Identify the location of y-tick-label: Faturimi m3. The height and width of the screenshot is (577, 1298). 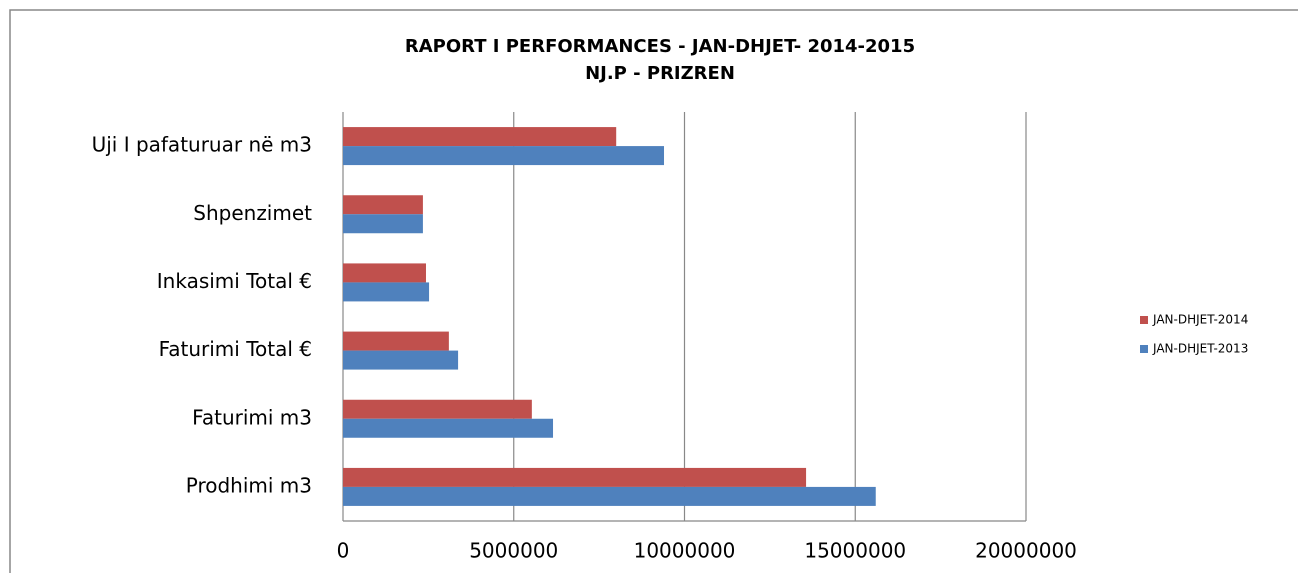
(252, 417).